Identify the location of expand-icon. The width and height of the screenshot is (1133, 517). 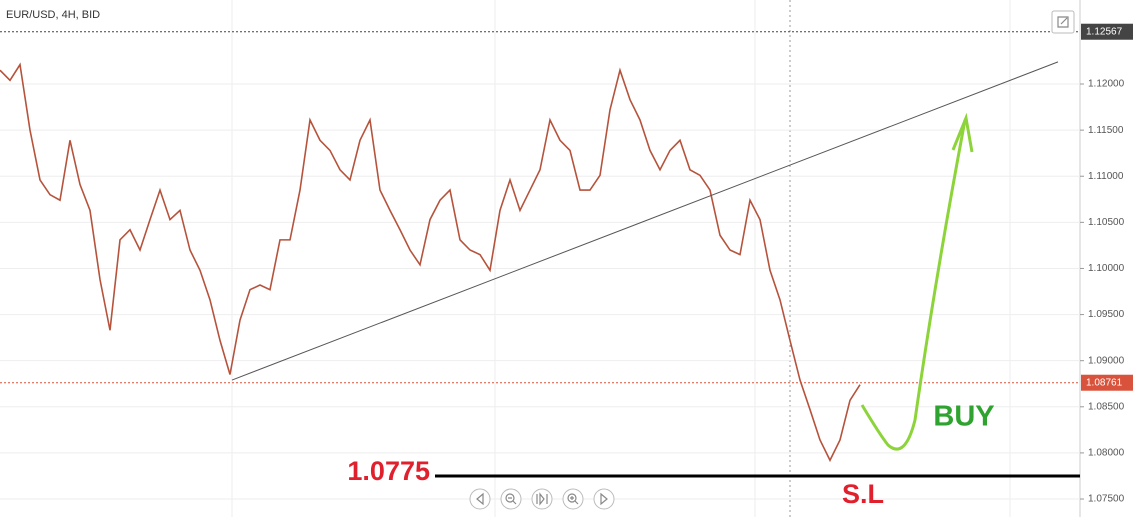
(1063, 22).